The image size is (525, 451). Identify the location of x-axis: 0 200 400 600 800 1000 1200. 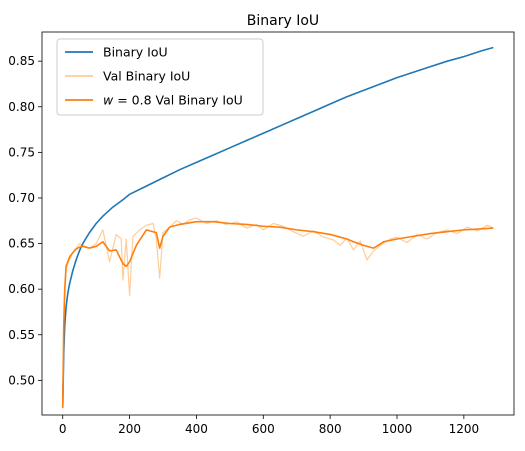
(269, 425).